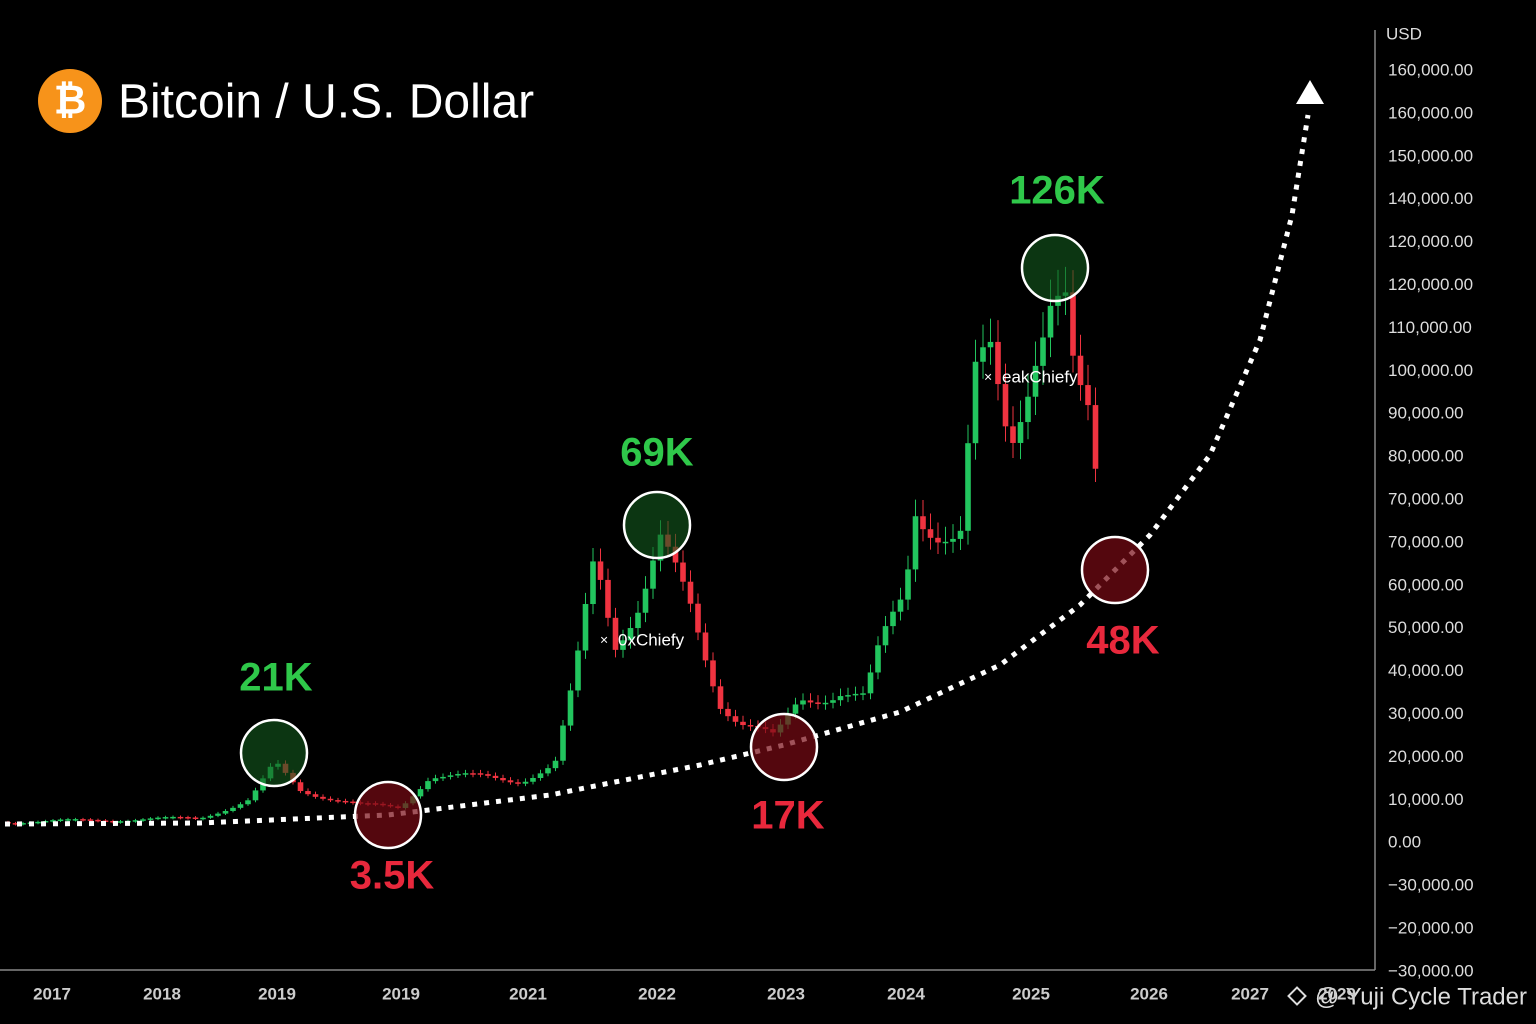 Image resolution: width=1536 pixels, height=1024 pixels. What do you see at coordinates (162, 993) in the screenshot?
I see `x-tick-label: 2018` at bounding box center [162, 993].